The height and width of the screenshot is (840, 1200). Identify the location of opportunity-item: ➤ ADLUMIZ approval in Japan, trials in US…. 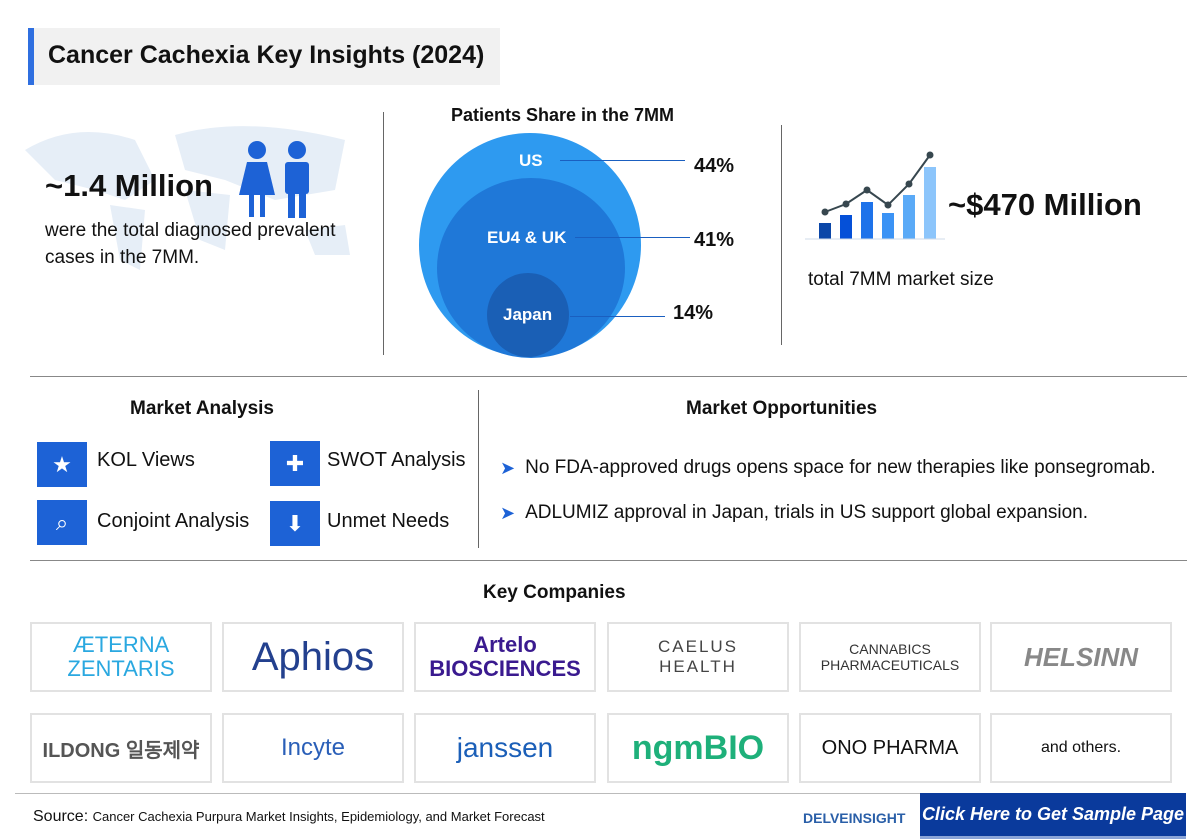
(794, 513).